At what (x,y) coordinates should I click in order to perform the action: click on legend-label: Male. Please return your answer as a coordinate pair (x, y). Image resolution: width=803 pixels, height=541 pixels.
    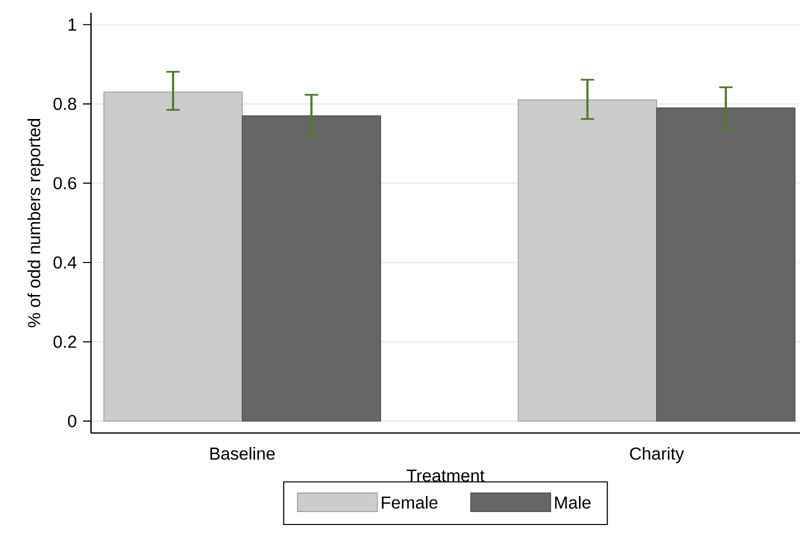
    Looking at the image, I should click on (573, 502).